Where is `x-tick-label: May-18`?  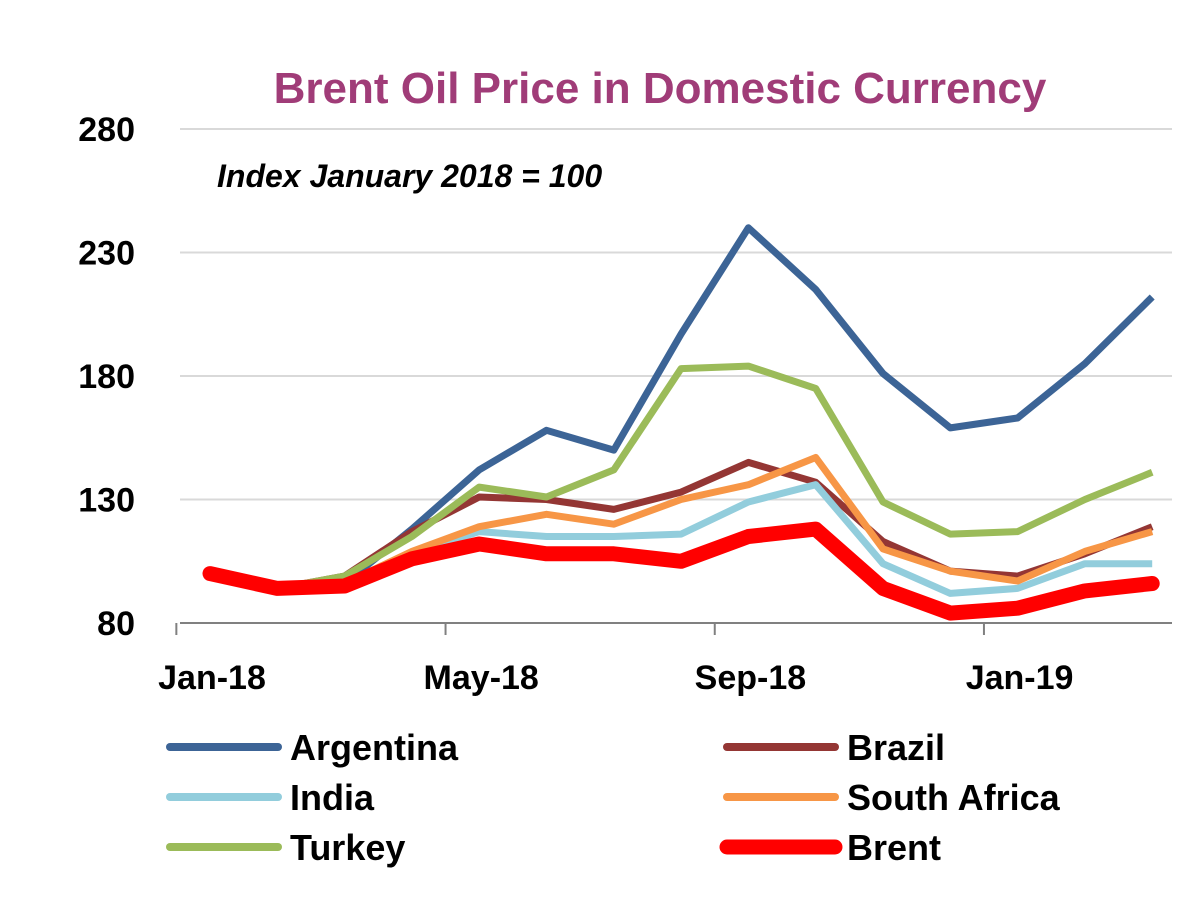 x-tick-label: May-18 is located at coordinates (481, 678).